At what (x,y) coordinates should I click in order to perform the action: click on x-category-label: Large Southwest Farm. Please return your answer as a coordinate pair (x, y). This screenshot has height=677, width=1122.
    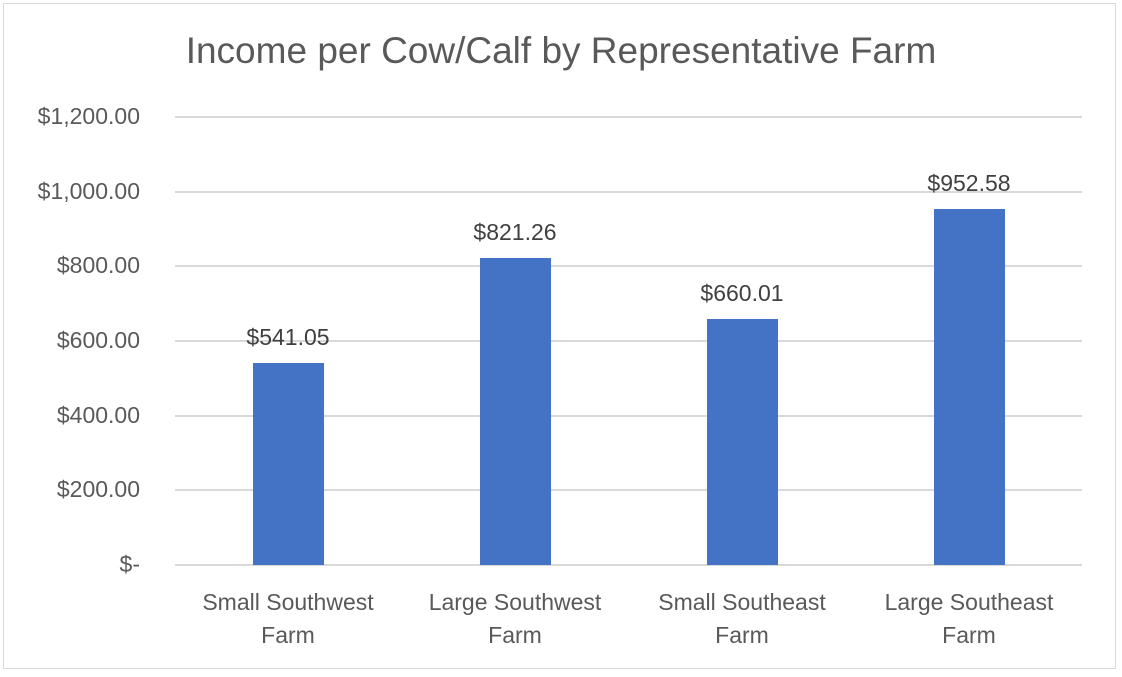
    Looking at the image, I should click on (515, 619).